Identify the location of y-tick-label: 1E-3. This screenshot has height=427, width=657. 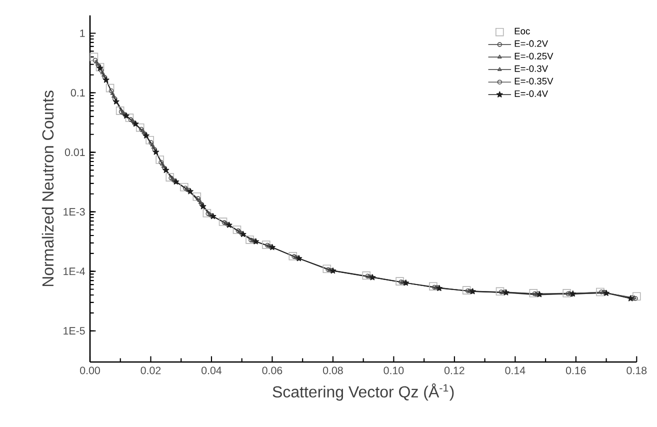
(74, 212).